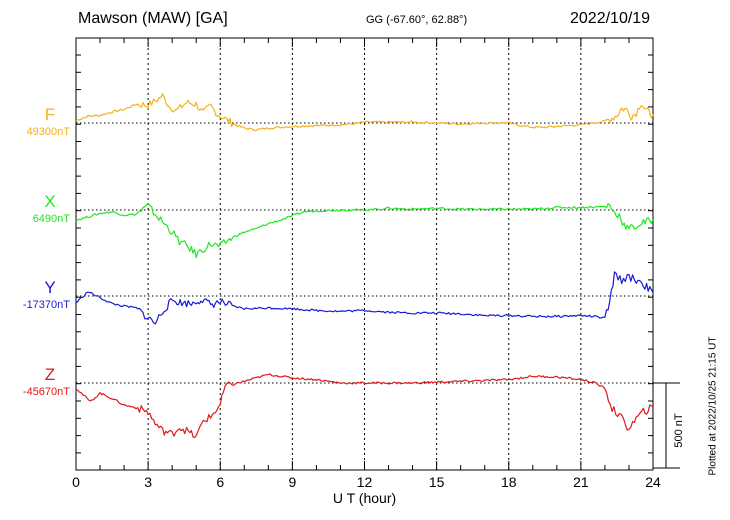 This screenshot has width=730, height=520. What do you see at coordinates (46, 251) in the screenshot?
I see `series-labels: F 49300nT X 6490nT Y -17370nT Z -45670nT` at bounding box center [46, 251].